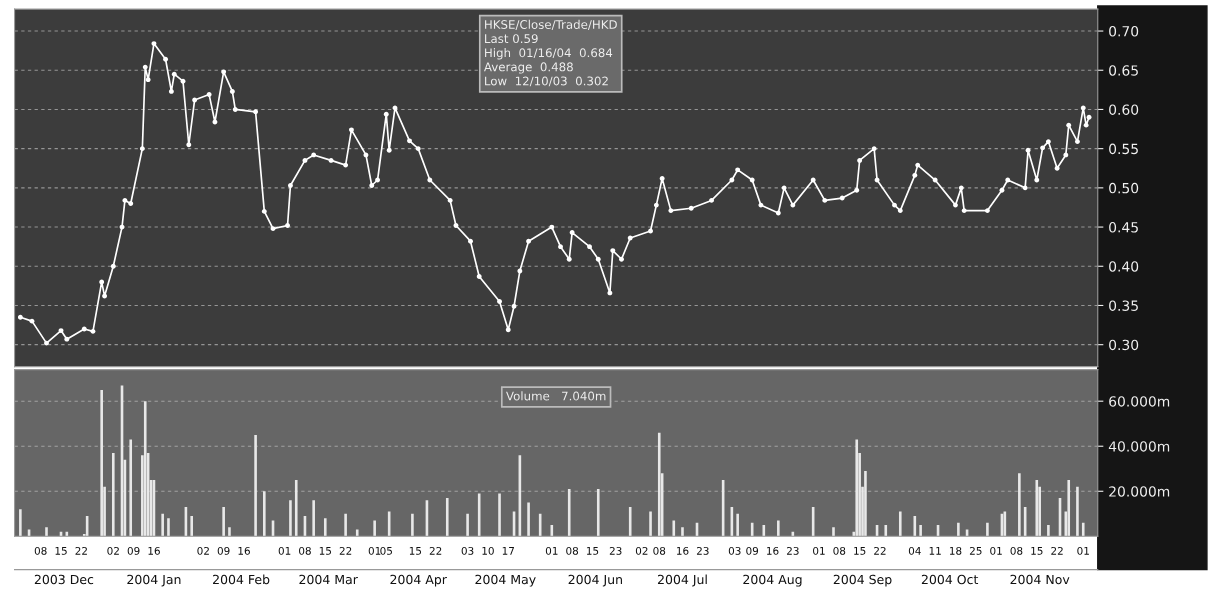  What do you see at coordinates (64, 579) in the screenshot?
I see `x2-tick-label: 2003 Dec` at bounding box center [64, 579].